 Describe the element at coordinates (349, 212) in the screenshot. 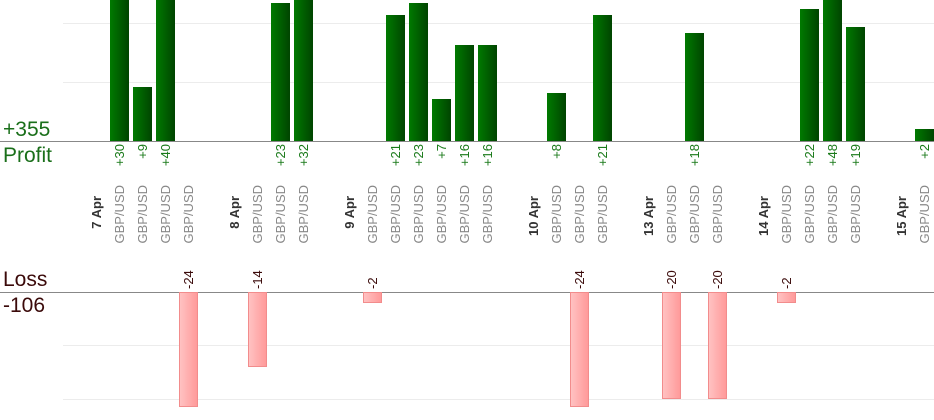

I see `date-label: 9 Apr` at that location.